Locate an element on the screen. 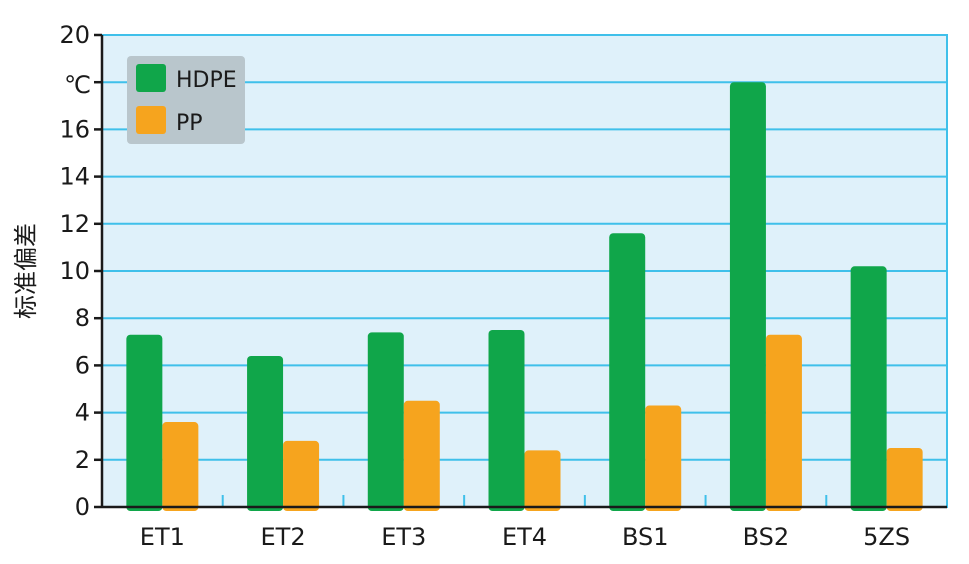 The width and height of the screenshot is (969, 564). x-tick-label: BS2 is located at coordinates (766, 537).